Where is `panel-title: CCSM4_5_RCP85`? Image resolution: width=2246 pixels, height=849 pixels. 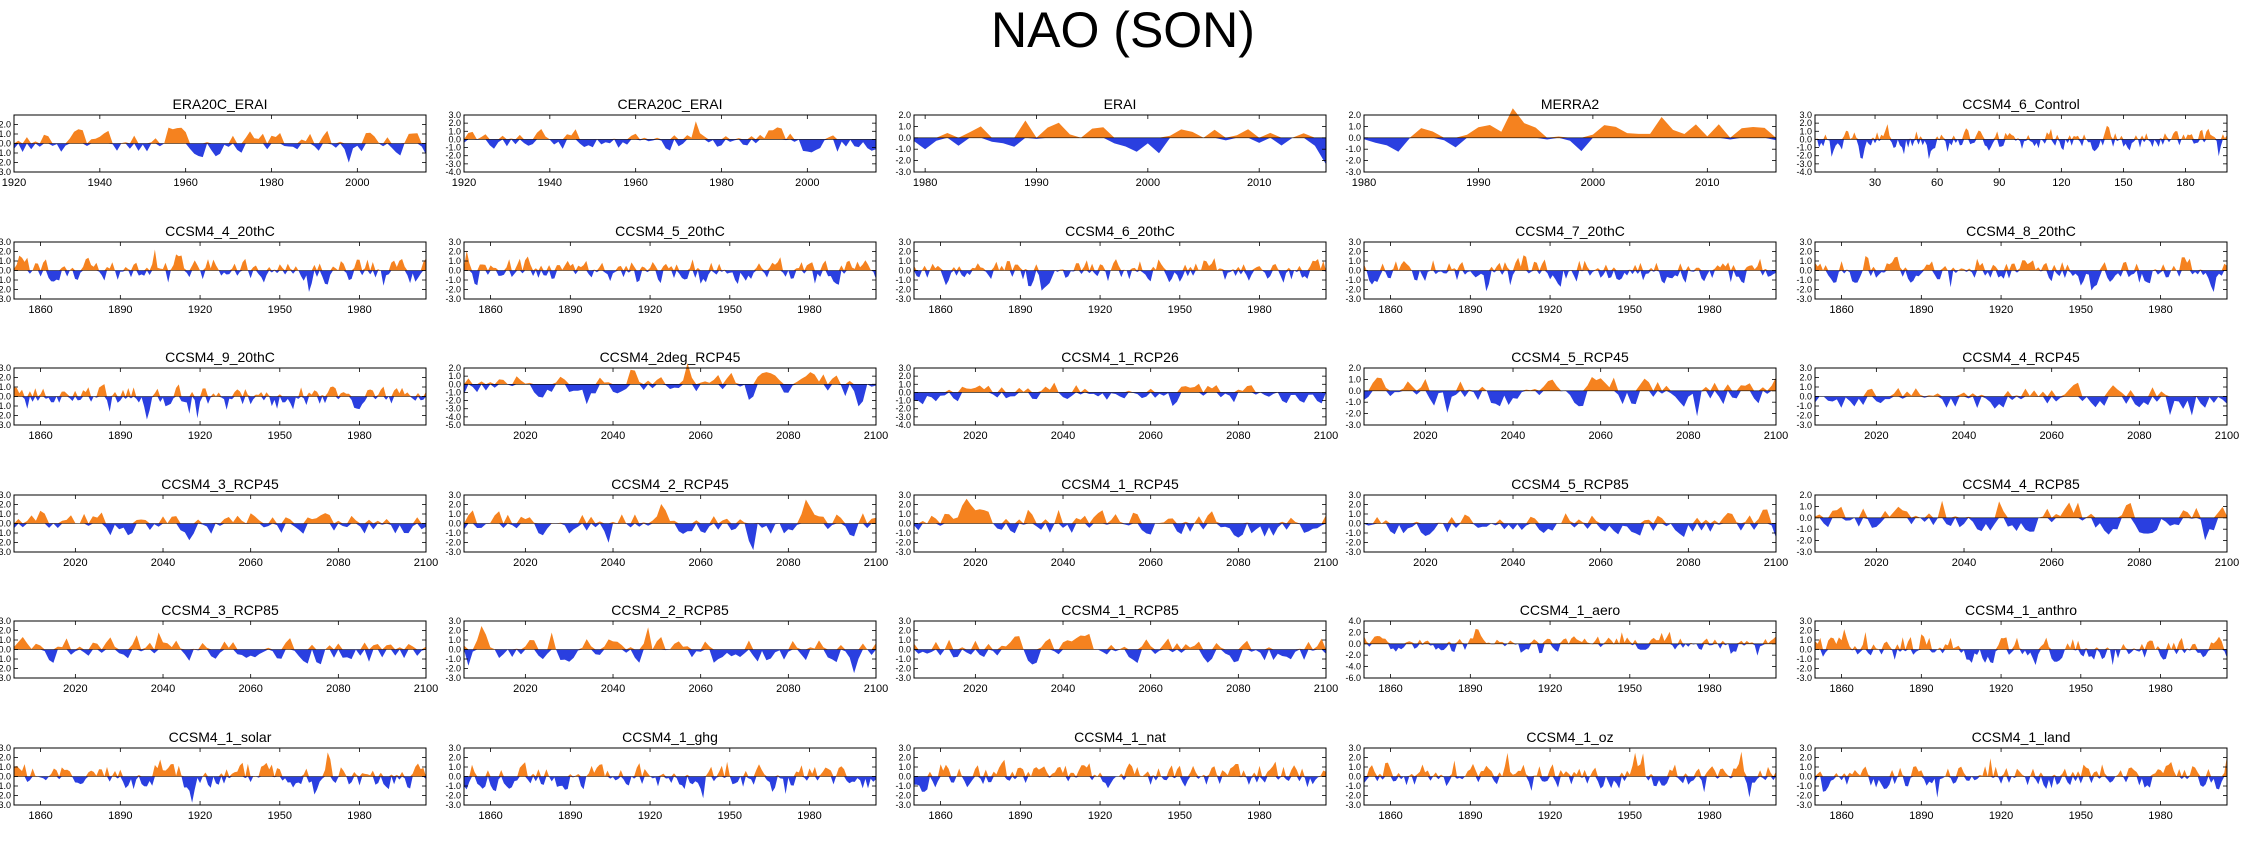
panel-title: CCSM4_5_RCP85 is located at coordinates (1570, 484).